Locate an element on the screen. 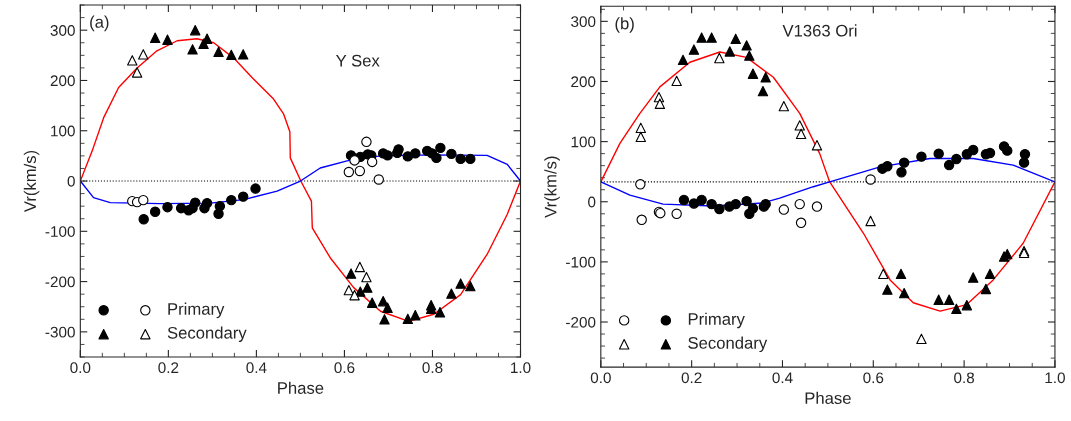 This screenshot has height=421, width=1071. annotation: V1363 Ori is located at coordinates (819, 30).